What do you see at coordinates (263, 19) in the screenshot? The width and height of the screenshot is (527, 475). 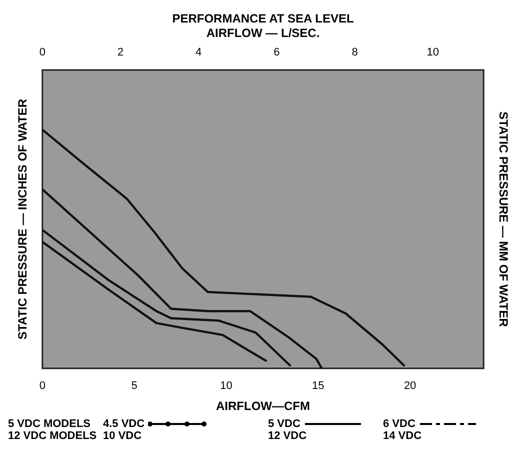 I see `chart-title: PERFORMANCE AT SEA LEVEL` at bounding box center [263, 19].